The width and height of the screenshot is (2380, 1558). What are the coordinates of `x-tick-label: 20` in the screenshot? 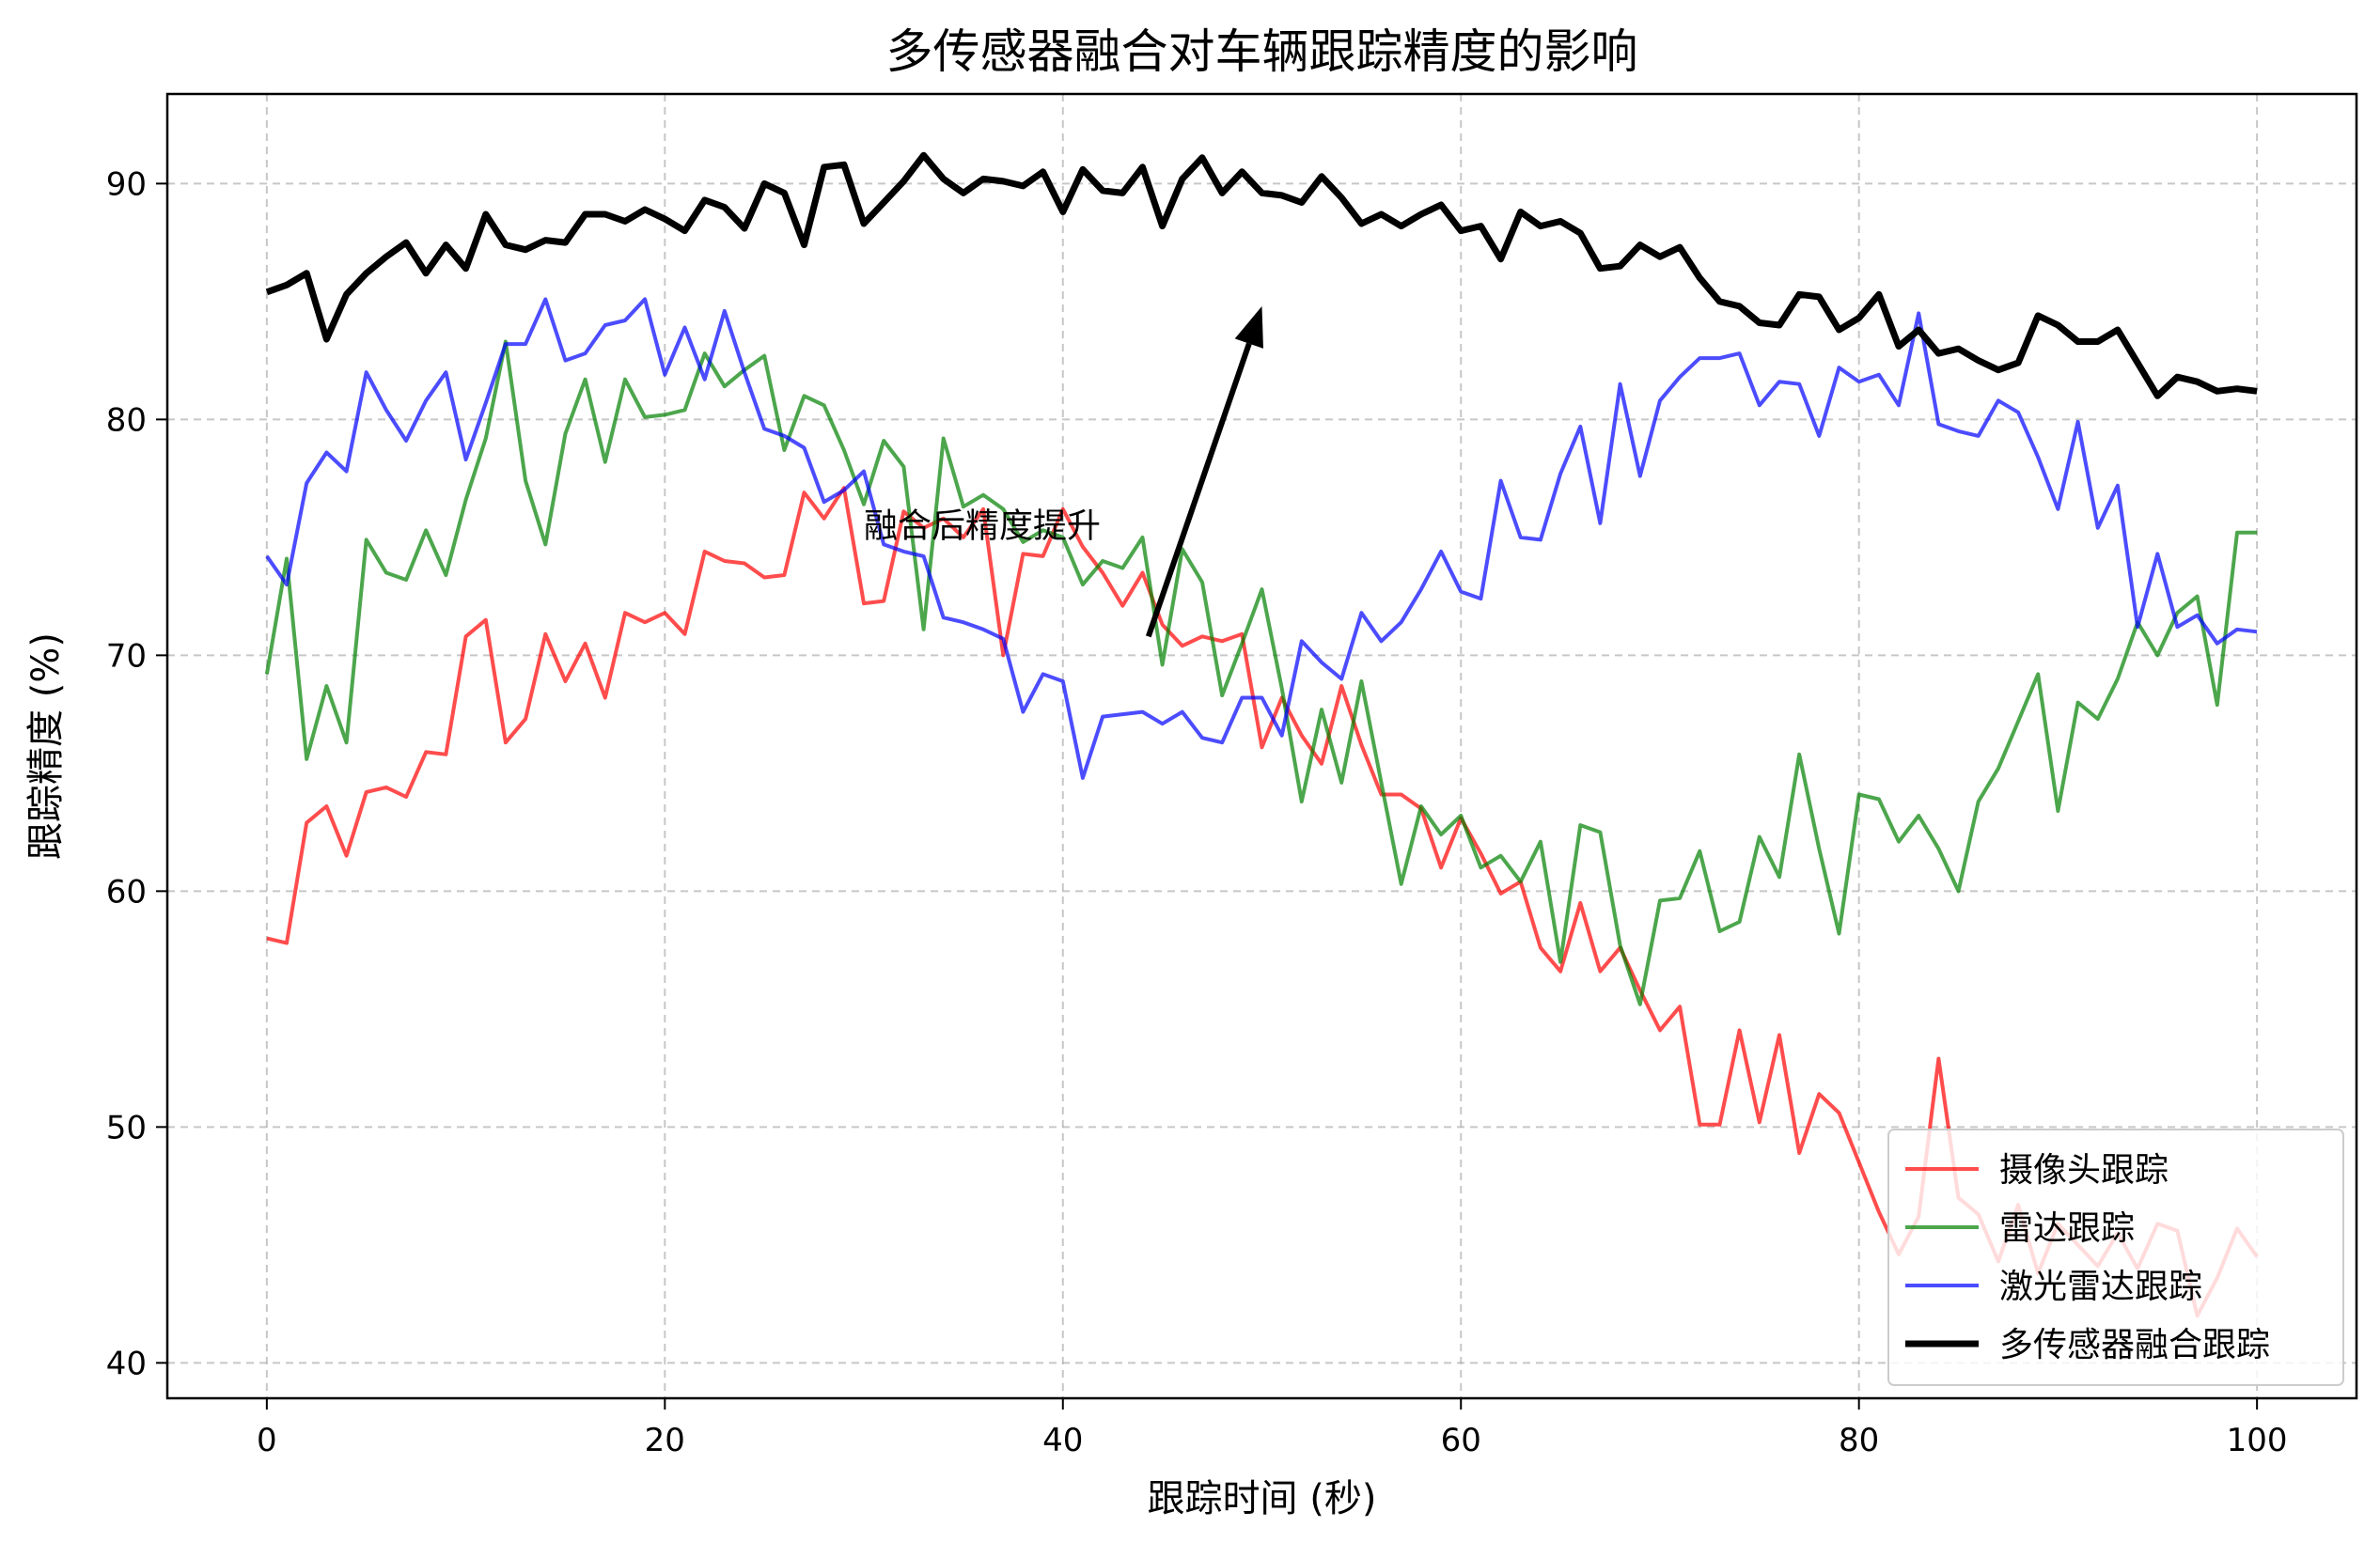 It's located at (665, 1440).